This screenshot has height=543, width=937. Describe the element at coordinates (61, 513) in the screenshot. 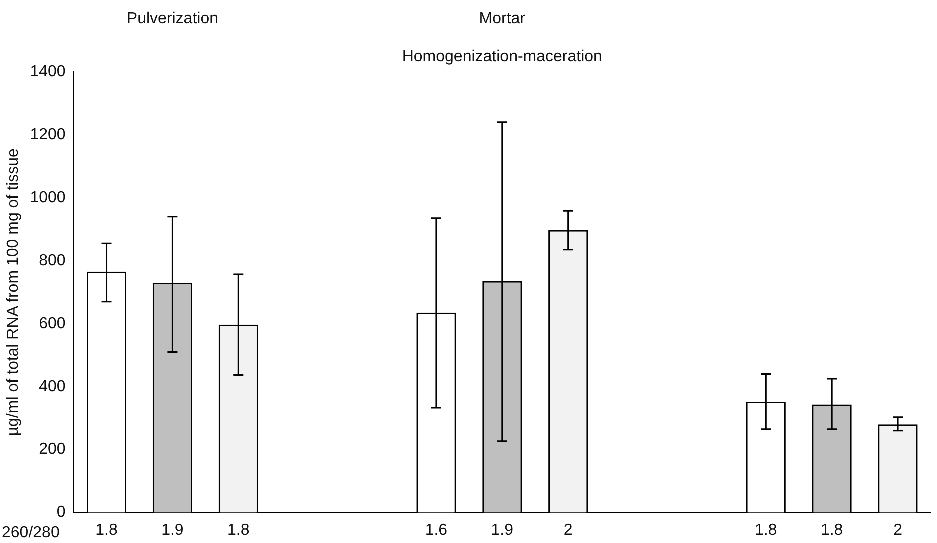

I see `y-tick-label: 0` at that location.